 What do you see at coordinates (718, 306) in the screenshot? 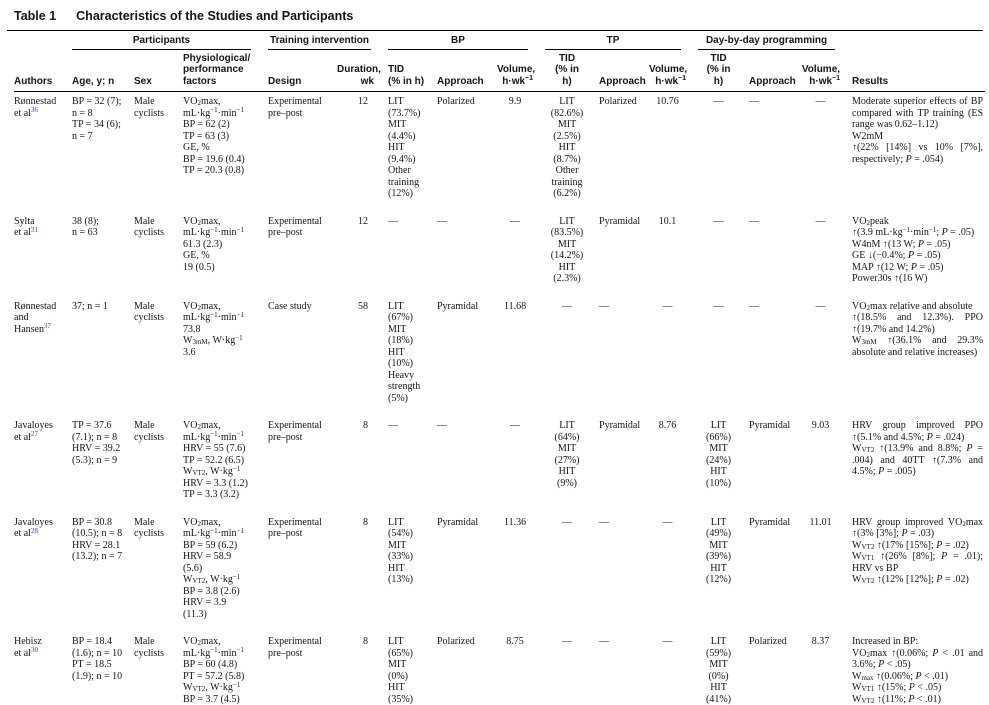
I see `day-tid-cell: —` at bounding box center [718, 306].